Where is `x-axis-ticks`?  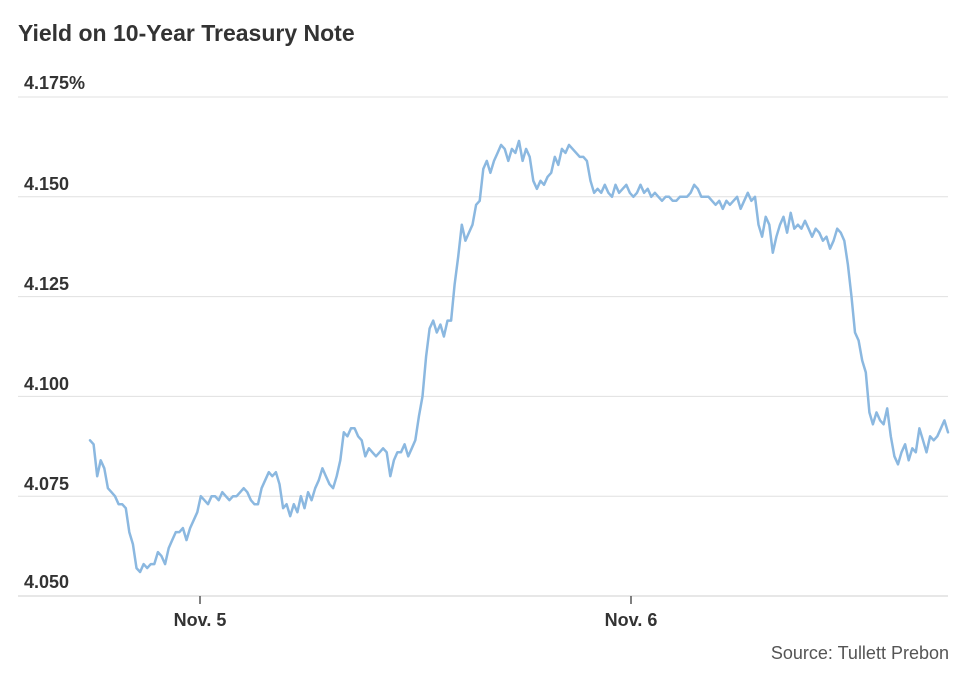 x-axis-ticks is located at coordinates (415, 600).